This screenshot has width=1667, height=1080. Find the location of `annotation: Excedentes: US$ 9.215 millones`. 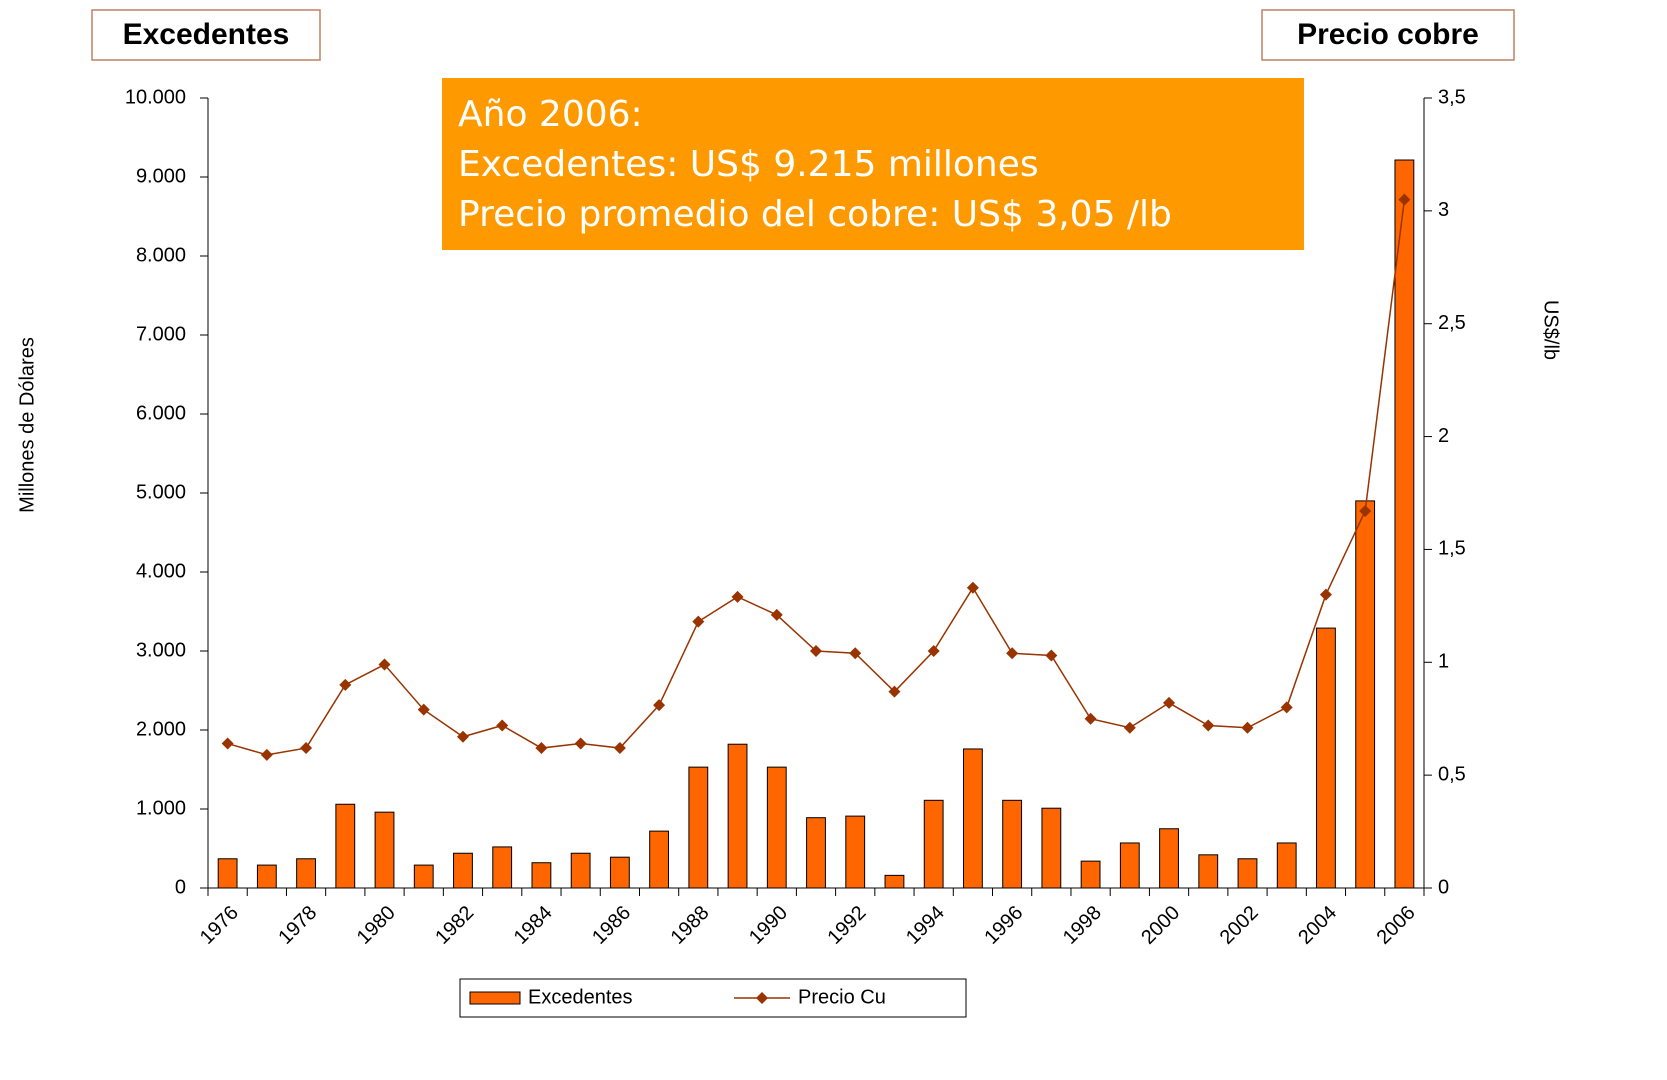

annotation: Excedentes: US$ 9.215 millones is located at coordinates (748, 164).